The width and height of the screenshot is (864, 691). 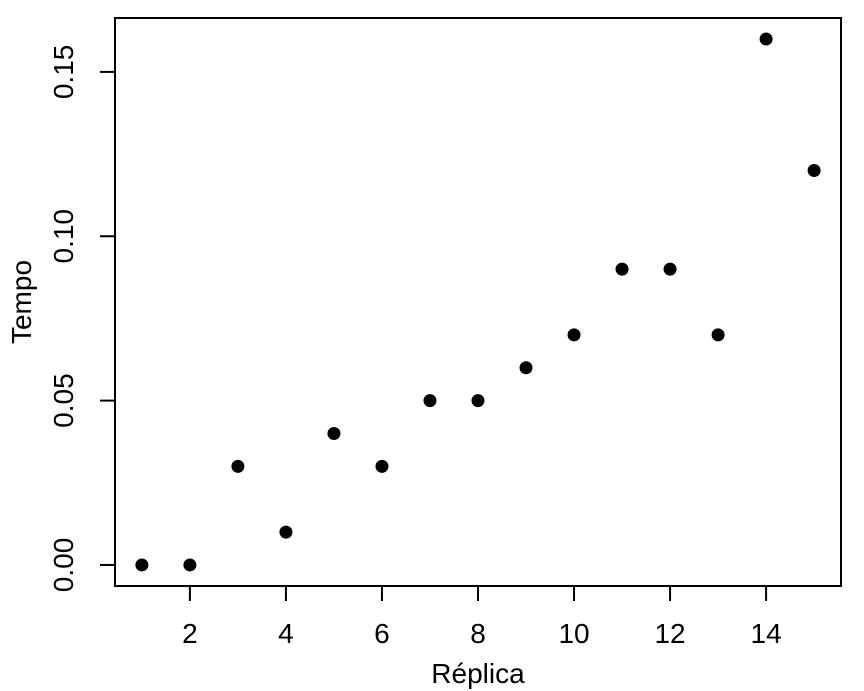 I want to click on x-tick-label: 10, so click(x=573, y=633).